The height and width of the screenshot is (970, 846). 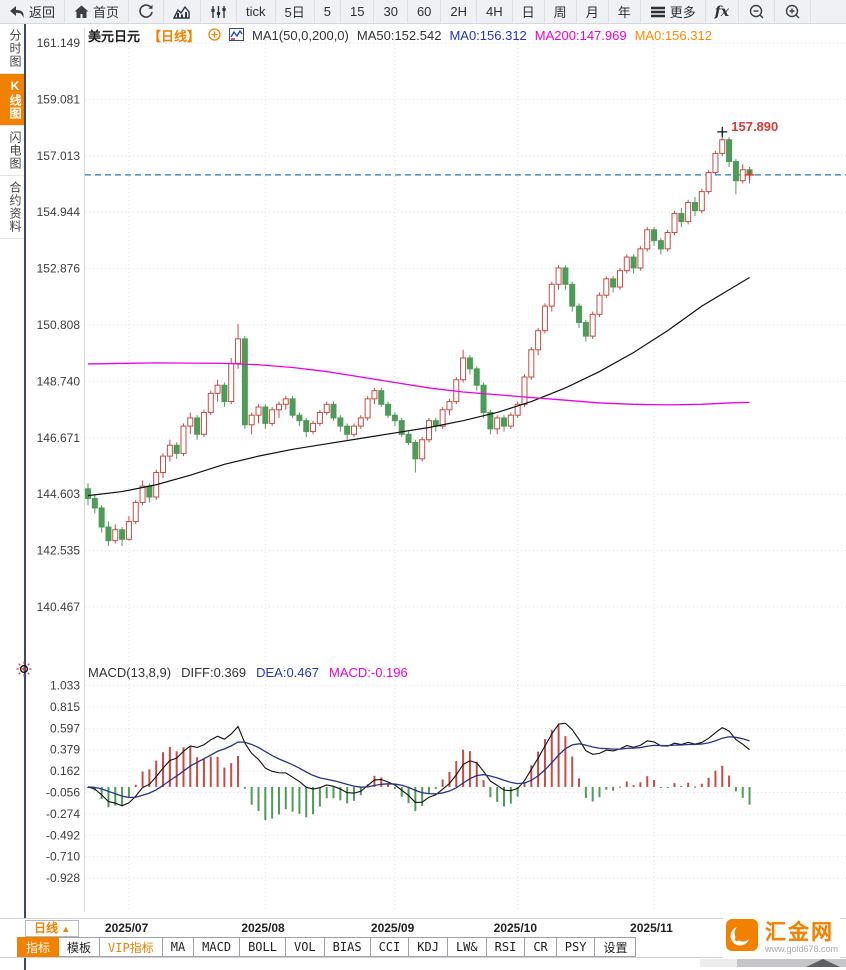 What do you see at coordinates (423, 928) in the screenshot?
I see `x-axis-row: 日线 ▲ 2025/07 2025/08 2025/09 2025/10 2025/11` at bounding box center [423, 928].